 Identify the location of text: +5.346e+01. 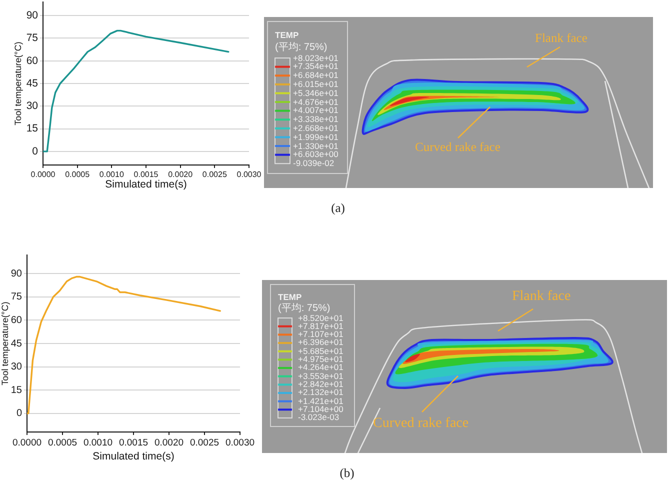
(315, 93).